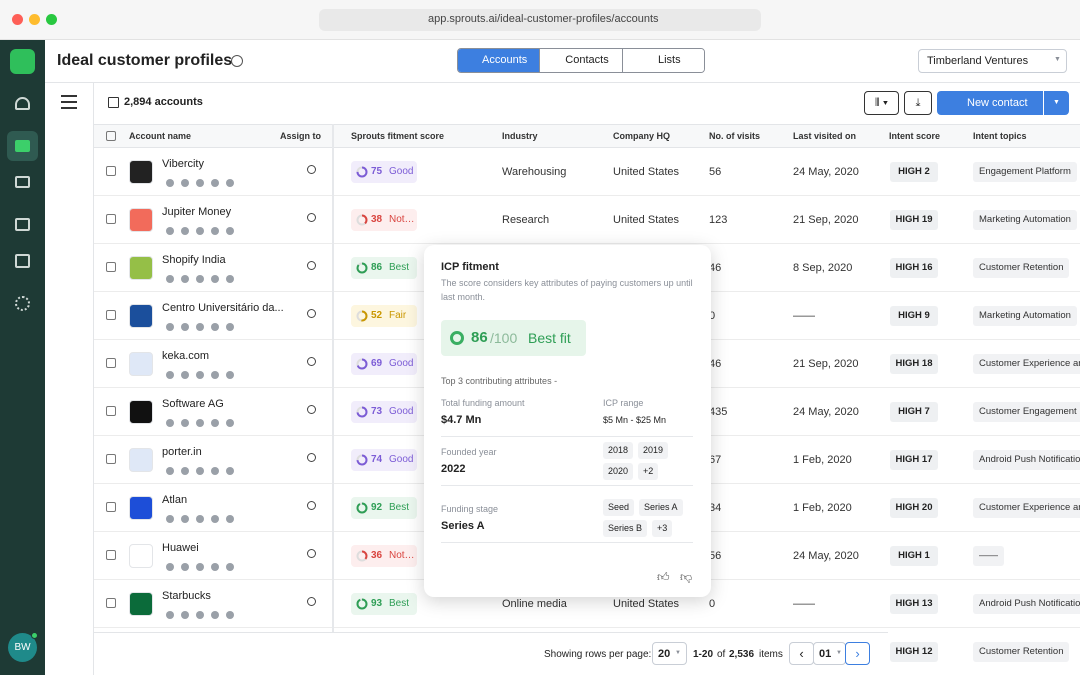 Image resolution: width=1080 pixels, height=675 pixels. What do you see at coordinates (1000, 136) in the screenshot?
I see `column-header: Intent topics` at bounding box center [1000, 136].